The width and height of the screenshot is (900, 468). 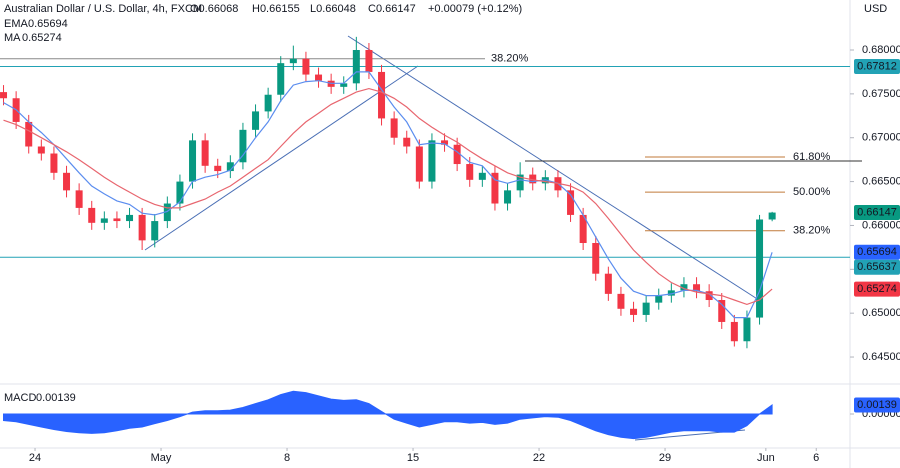 I want to click on macd-value: 0.00139, so click(x=56, y=398).